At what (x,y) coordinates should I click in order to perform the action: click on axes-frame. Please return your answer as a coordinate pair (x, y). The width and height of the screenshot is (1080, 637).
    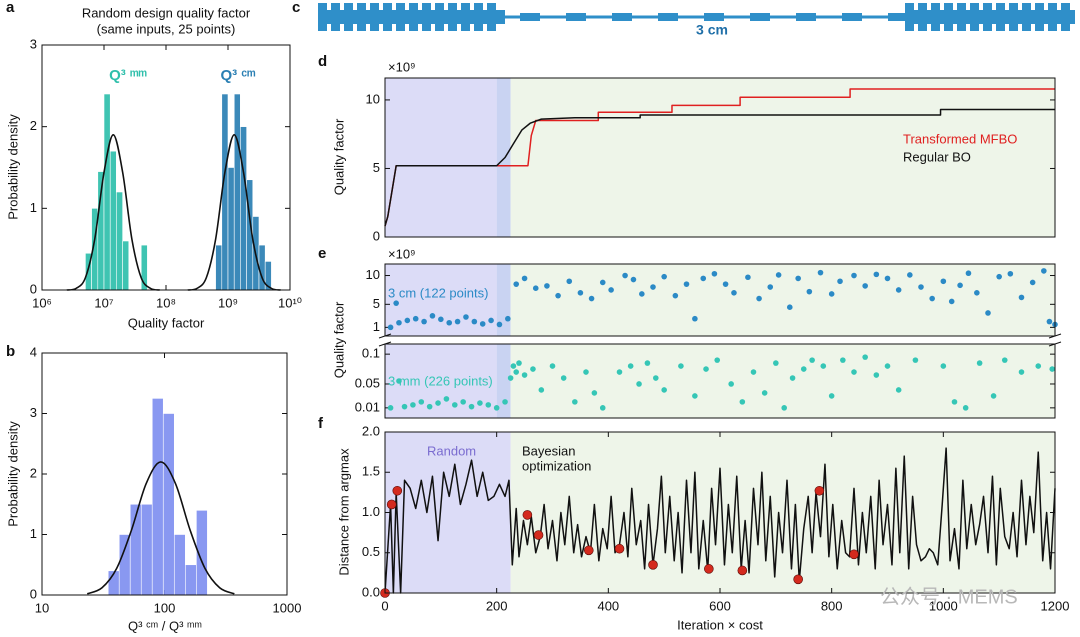
    Looking at the image, I should click on (166, 167).